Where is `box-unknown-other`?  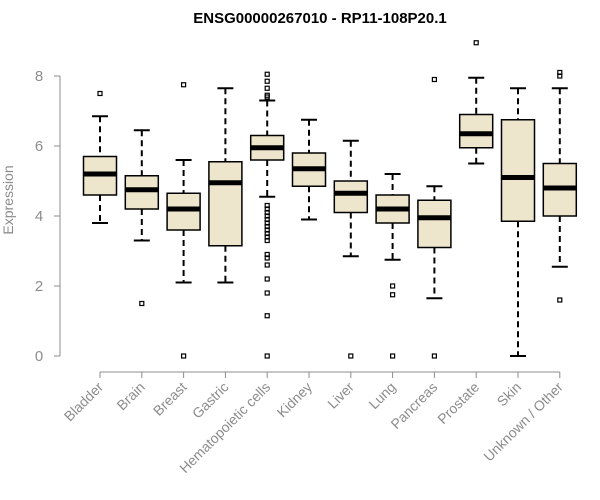
box-unknown-other is located at coordinates (560, 186).